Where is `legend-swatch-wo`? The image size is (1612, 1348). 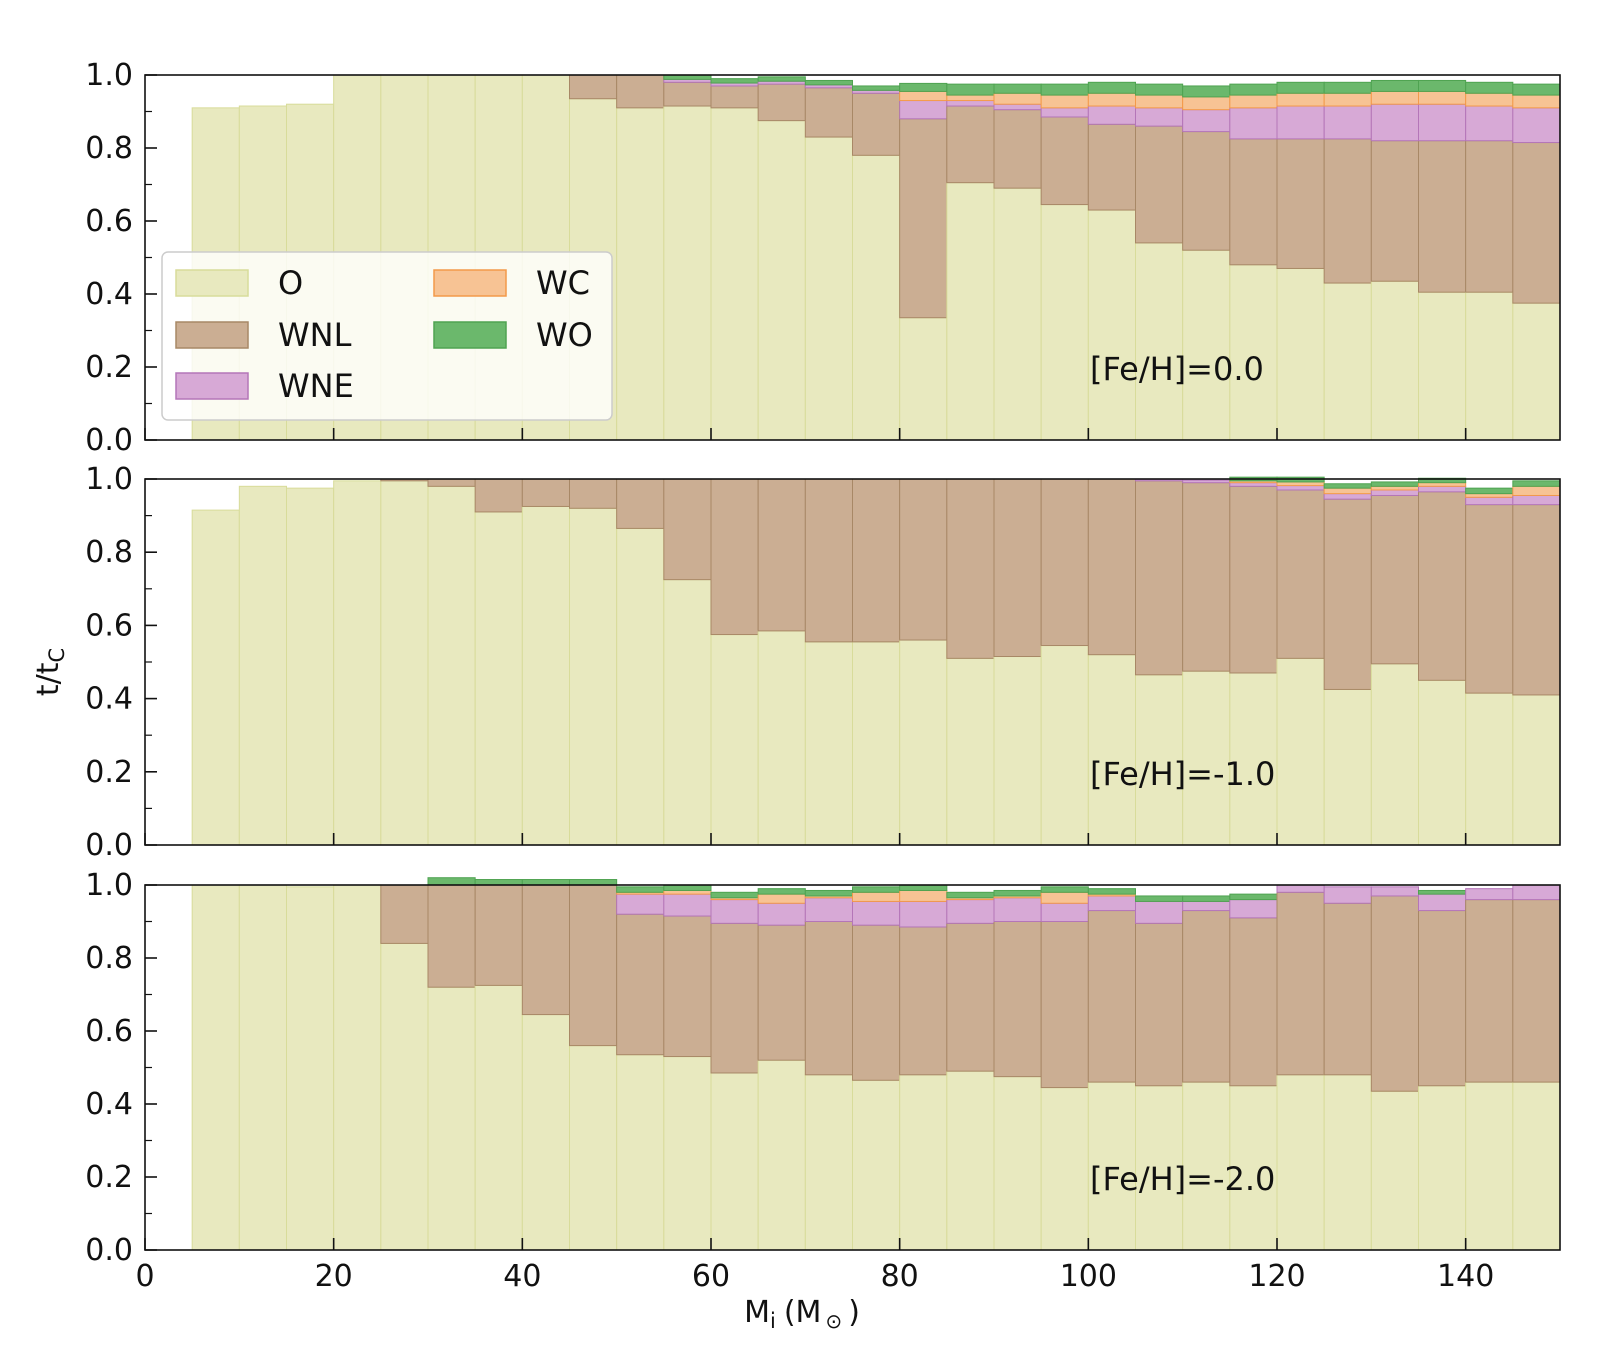 legend-swatch-wo is located at coordinates (470, 335).